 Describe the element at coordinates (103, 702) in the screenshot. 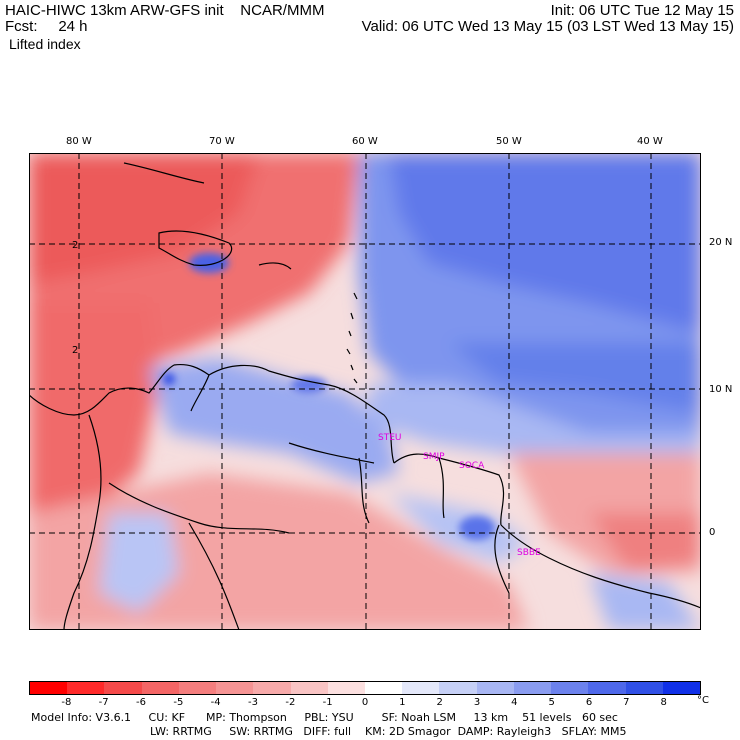

I see `colorbar-tick-label: -7` at that location.